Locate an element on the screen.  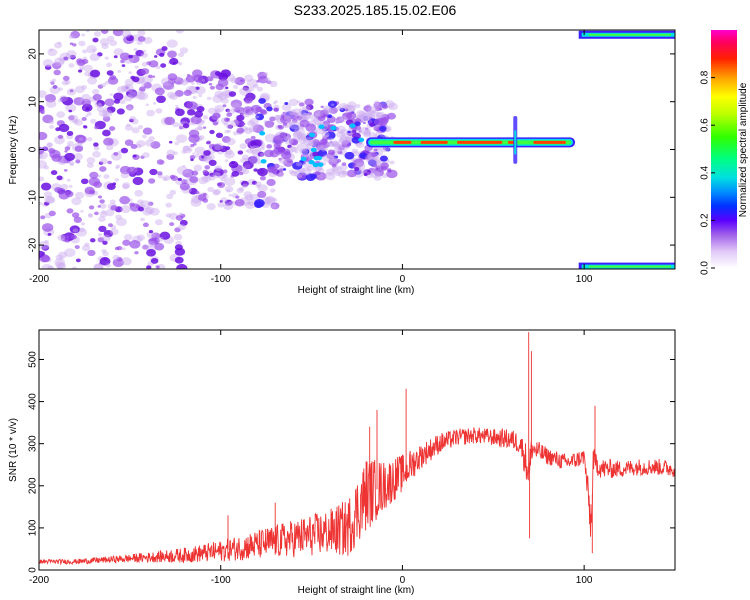
spectrogram-xtick-label: 0 is located at coordinates (403, 279).